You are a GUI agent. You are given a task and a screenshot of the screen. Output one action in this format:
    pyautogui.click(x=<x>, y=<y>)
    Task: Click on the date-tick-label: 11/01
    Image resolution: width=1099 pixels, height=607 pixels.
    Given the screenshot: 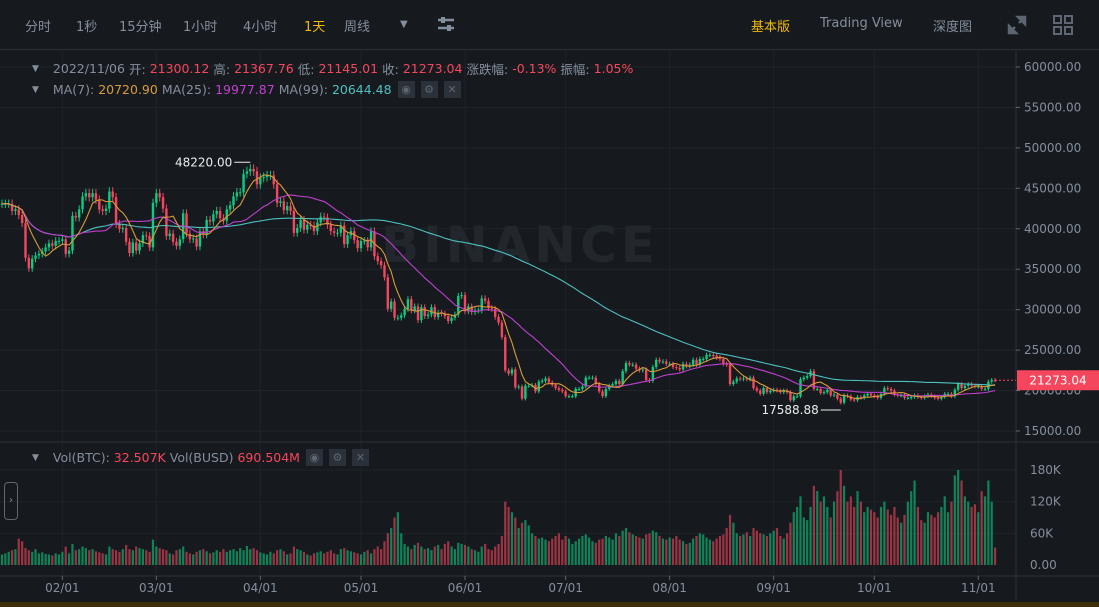 What is the action you would take?
    pyautogui.click(x=978, y=588)
    